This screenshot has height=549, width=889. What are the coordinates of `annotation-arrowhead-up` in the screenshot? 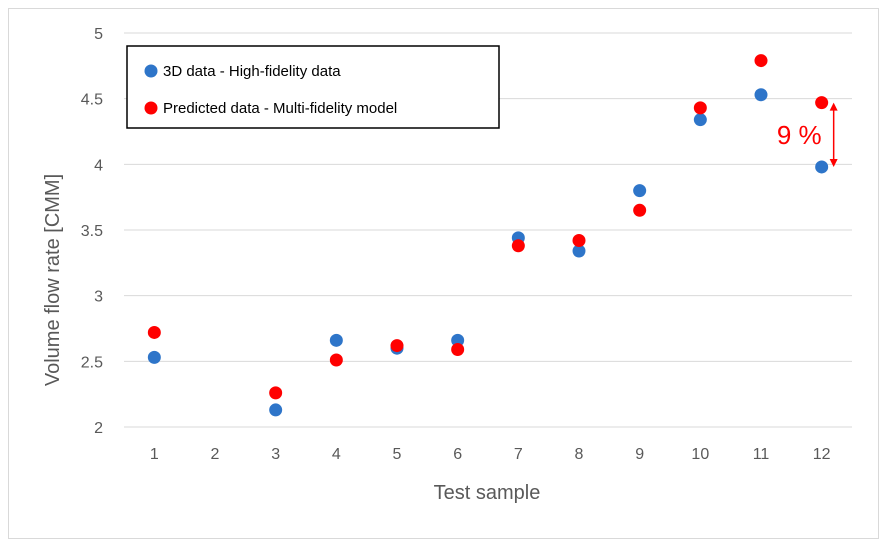 It's located at (833, 106).